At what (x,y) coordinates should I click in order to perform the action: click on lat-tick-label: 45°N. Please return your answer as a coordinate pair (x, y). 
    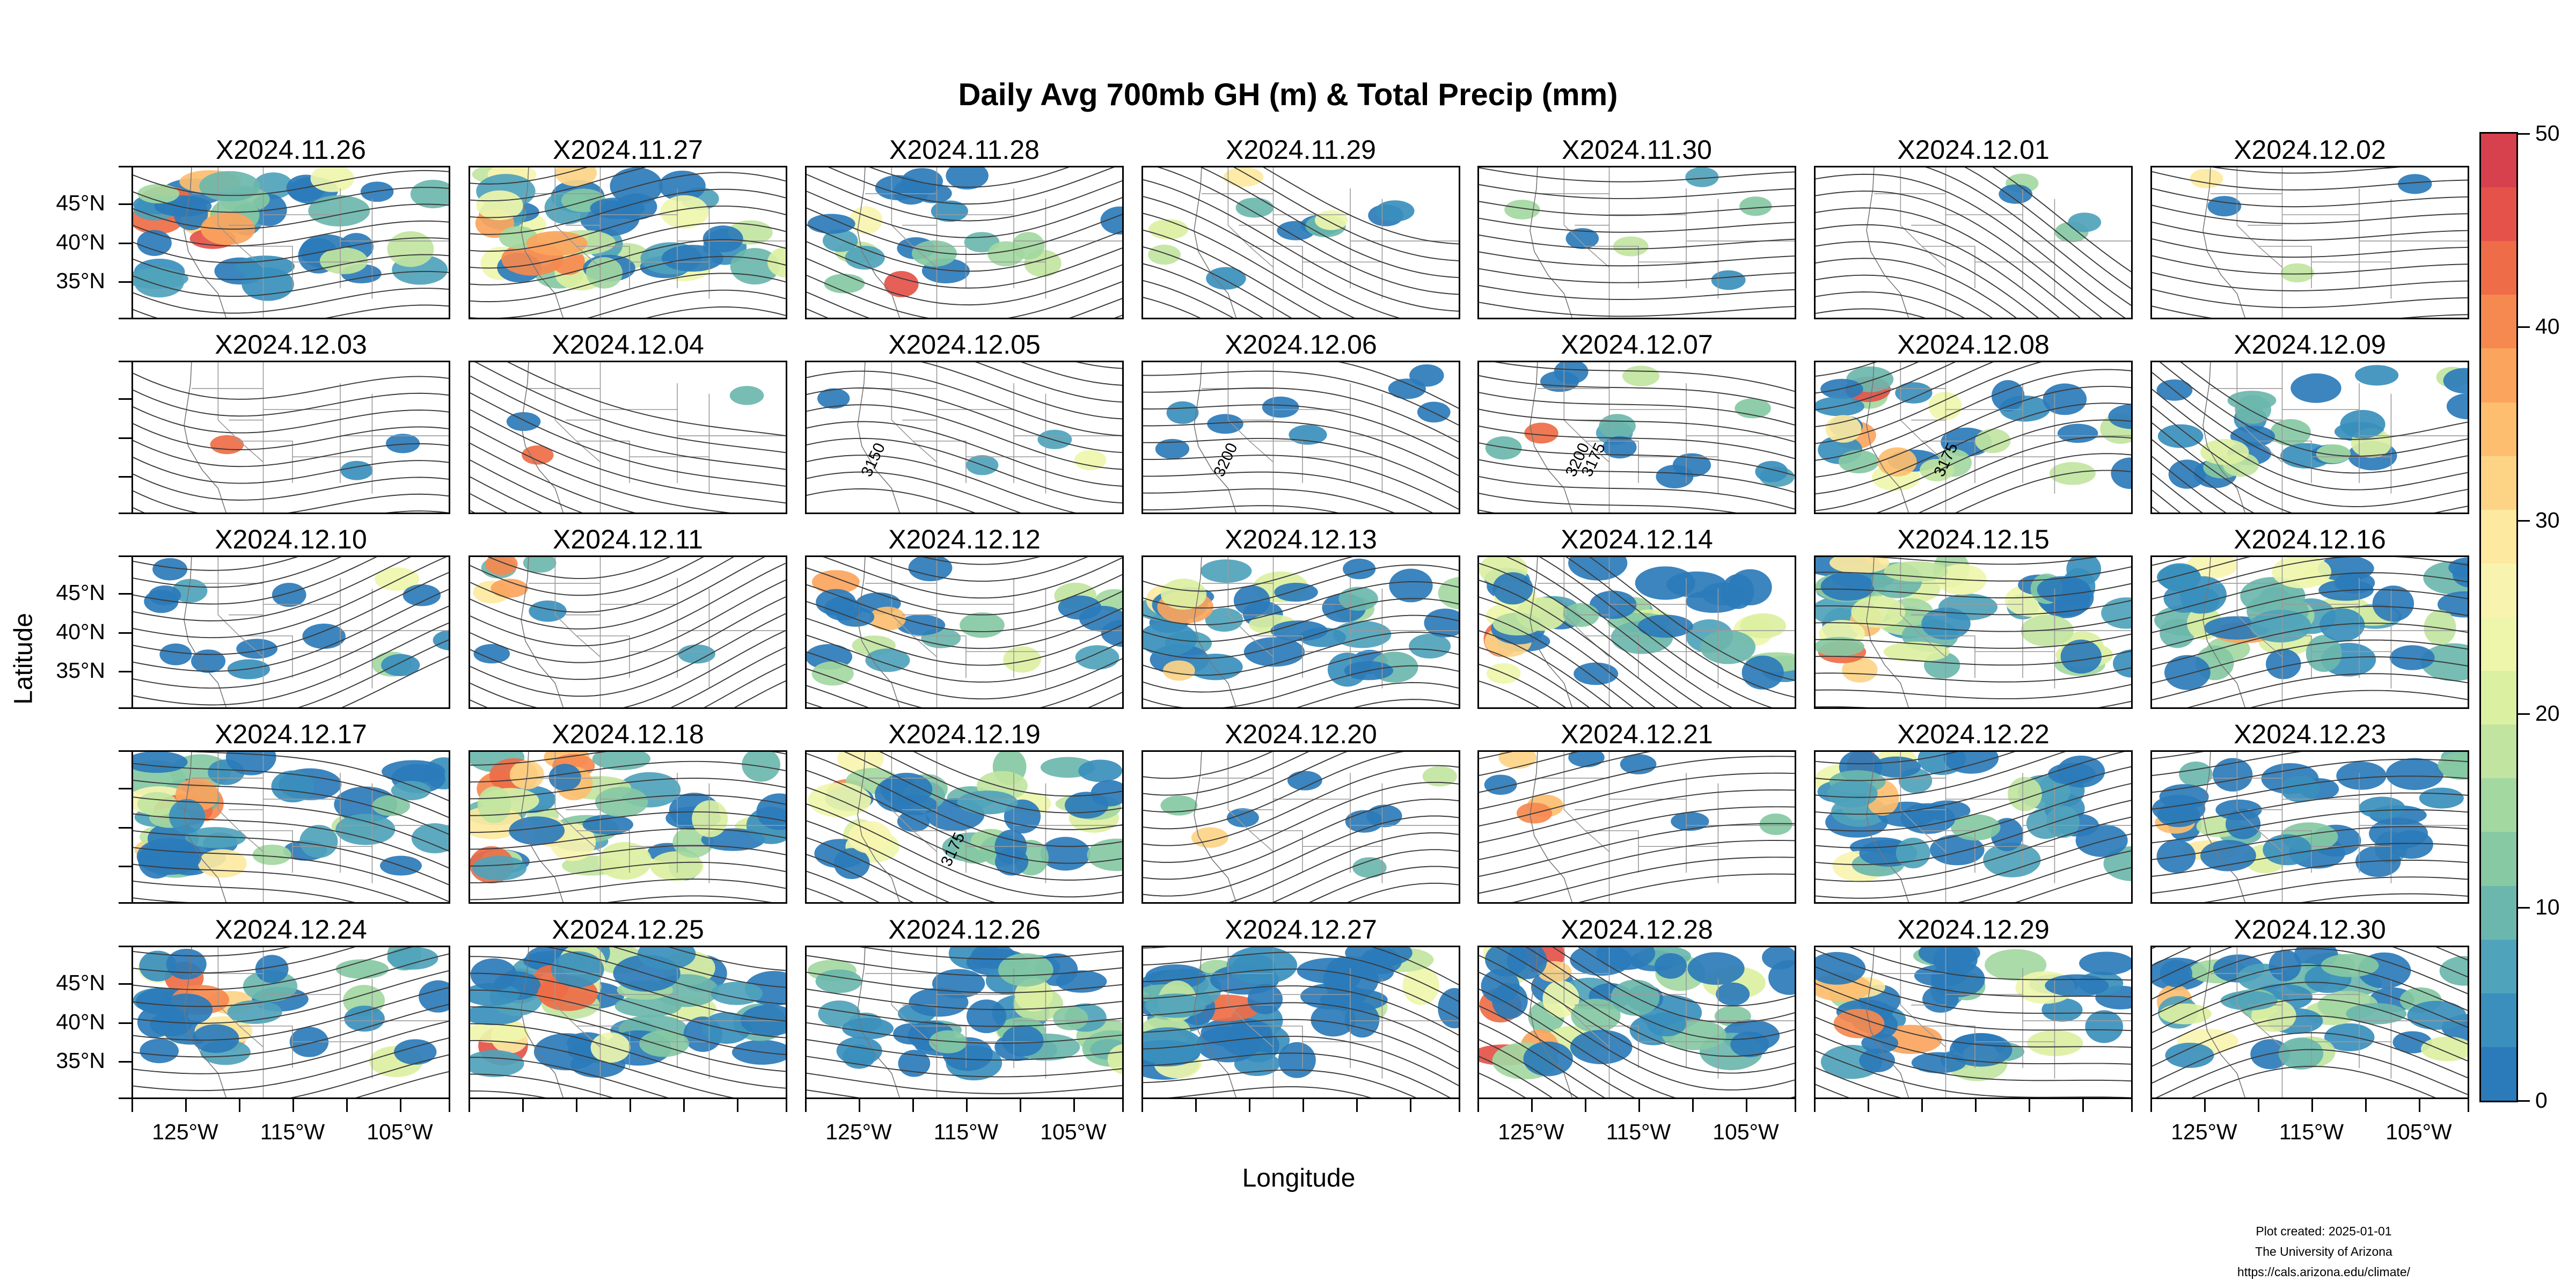
    Looking at the image, I should click on (80, 203).